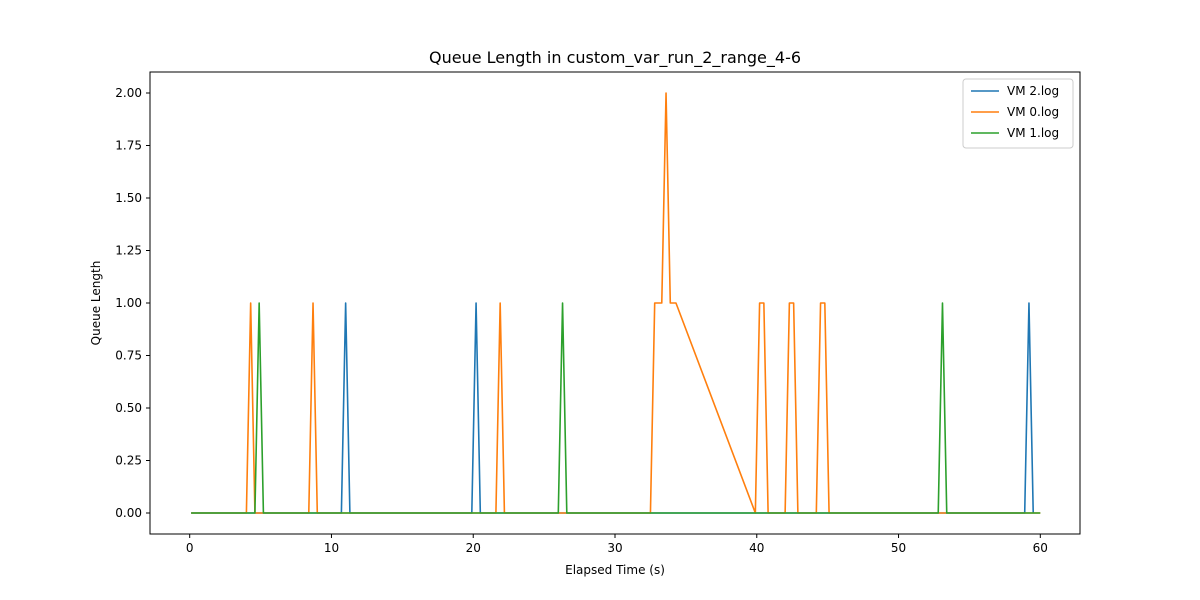 This screenshot has height=600, width=1200. What do you see at coordinates (128, 251) in the screenshot?
I see `y-tick-label: 1.25` at bounding box center [128, 251].